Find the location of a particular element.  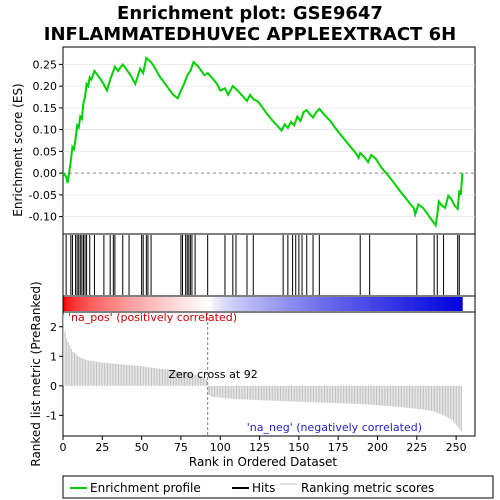

x-tick-label: 250 is located at coordinates (456, 447).